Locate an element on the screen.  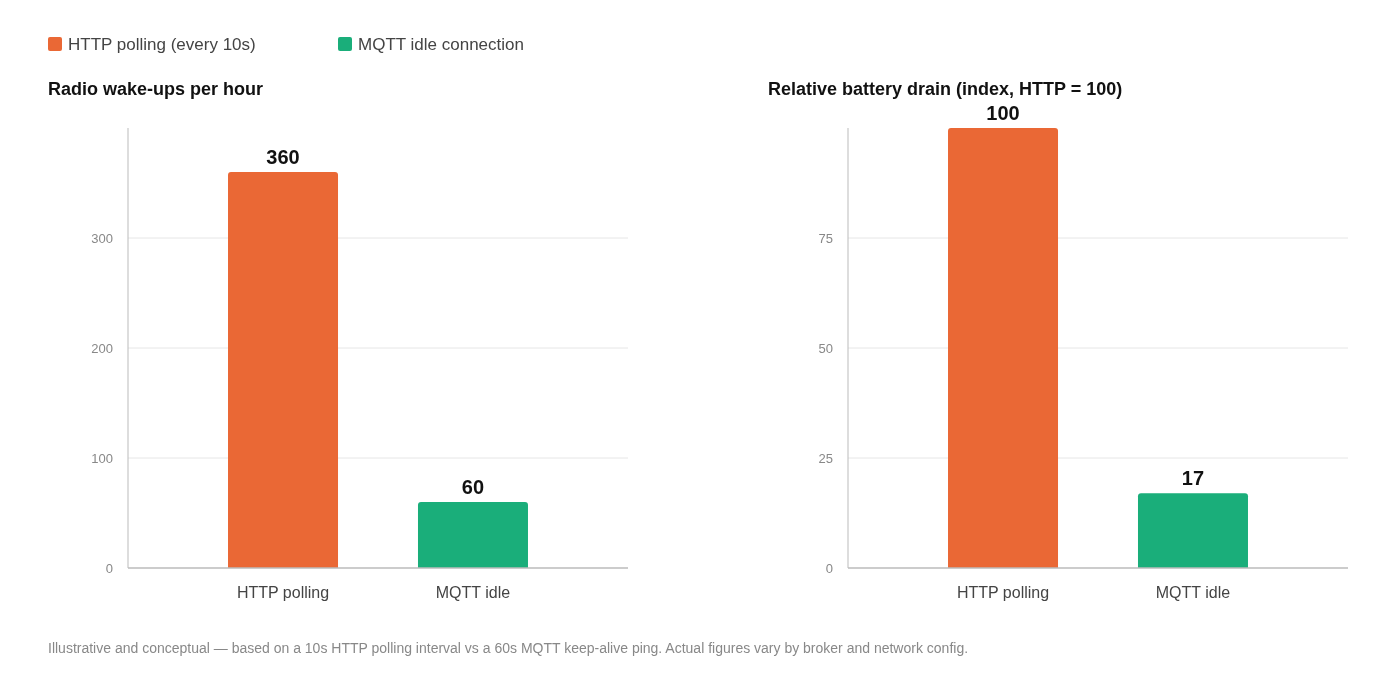
y-tick-label: 200 is located at coordinates (102, 348).